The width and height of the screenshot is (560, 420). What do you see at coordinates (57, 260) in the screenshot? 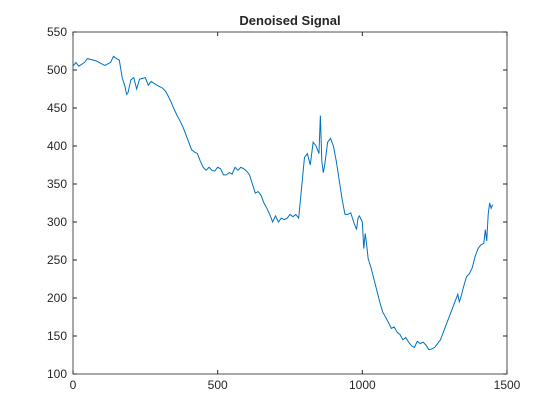
I see `y-tick-label: 250` at bounding box center [57, 260].